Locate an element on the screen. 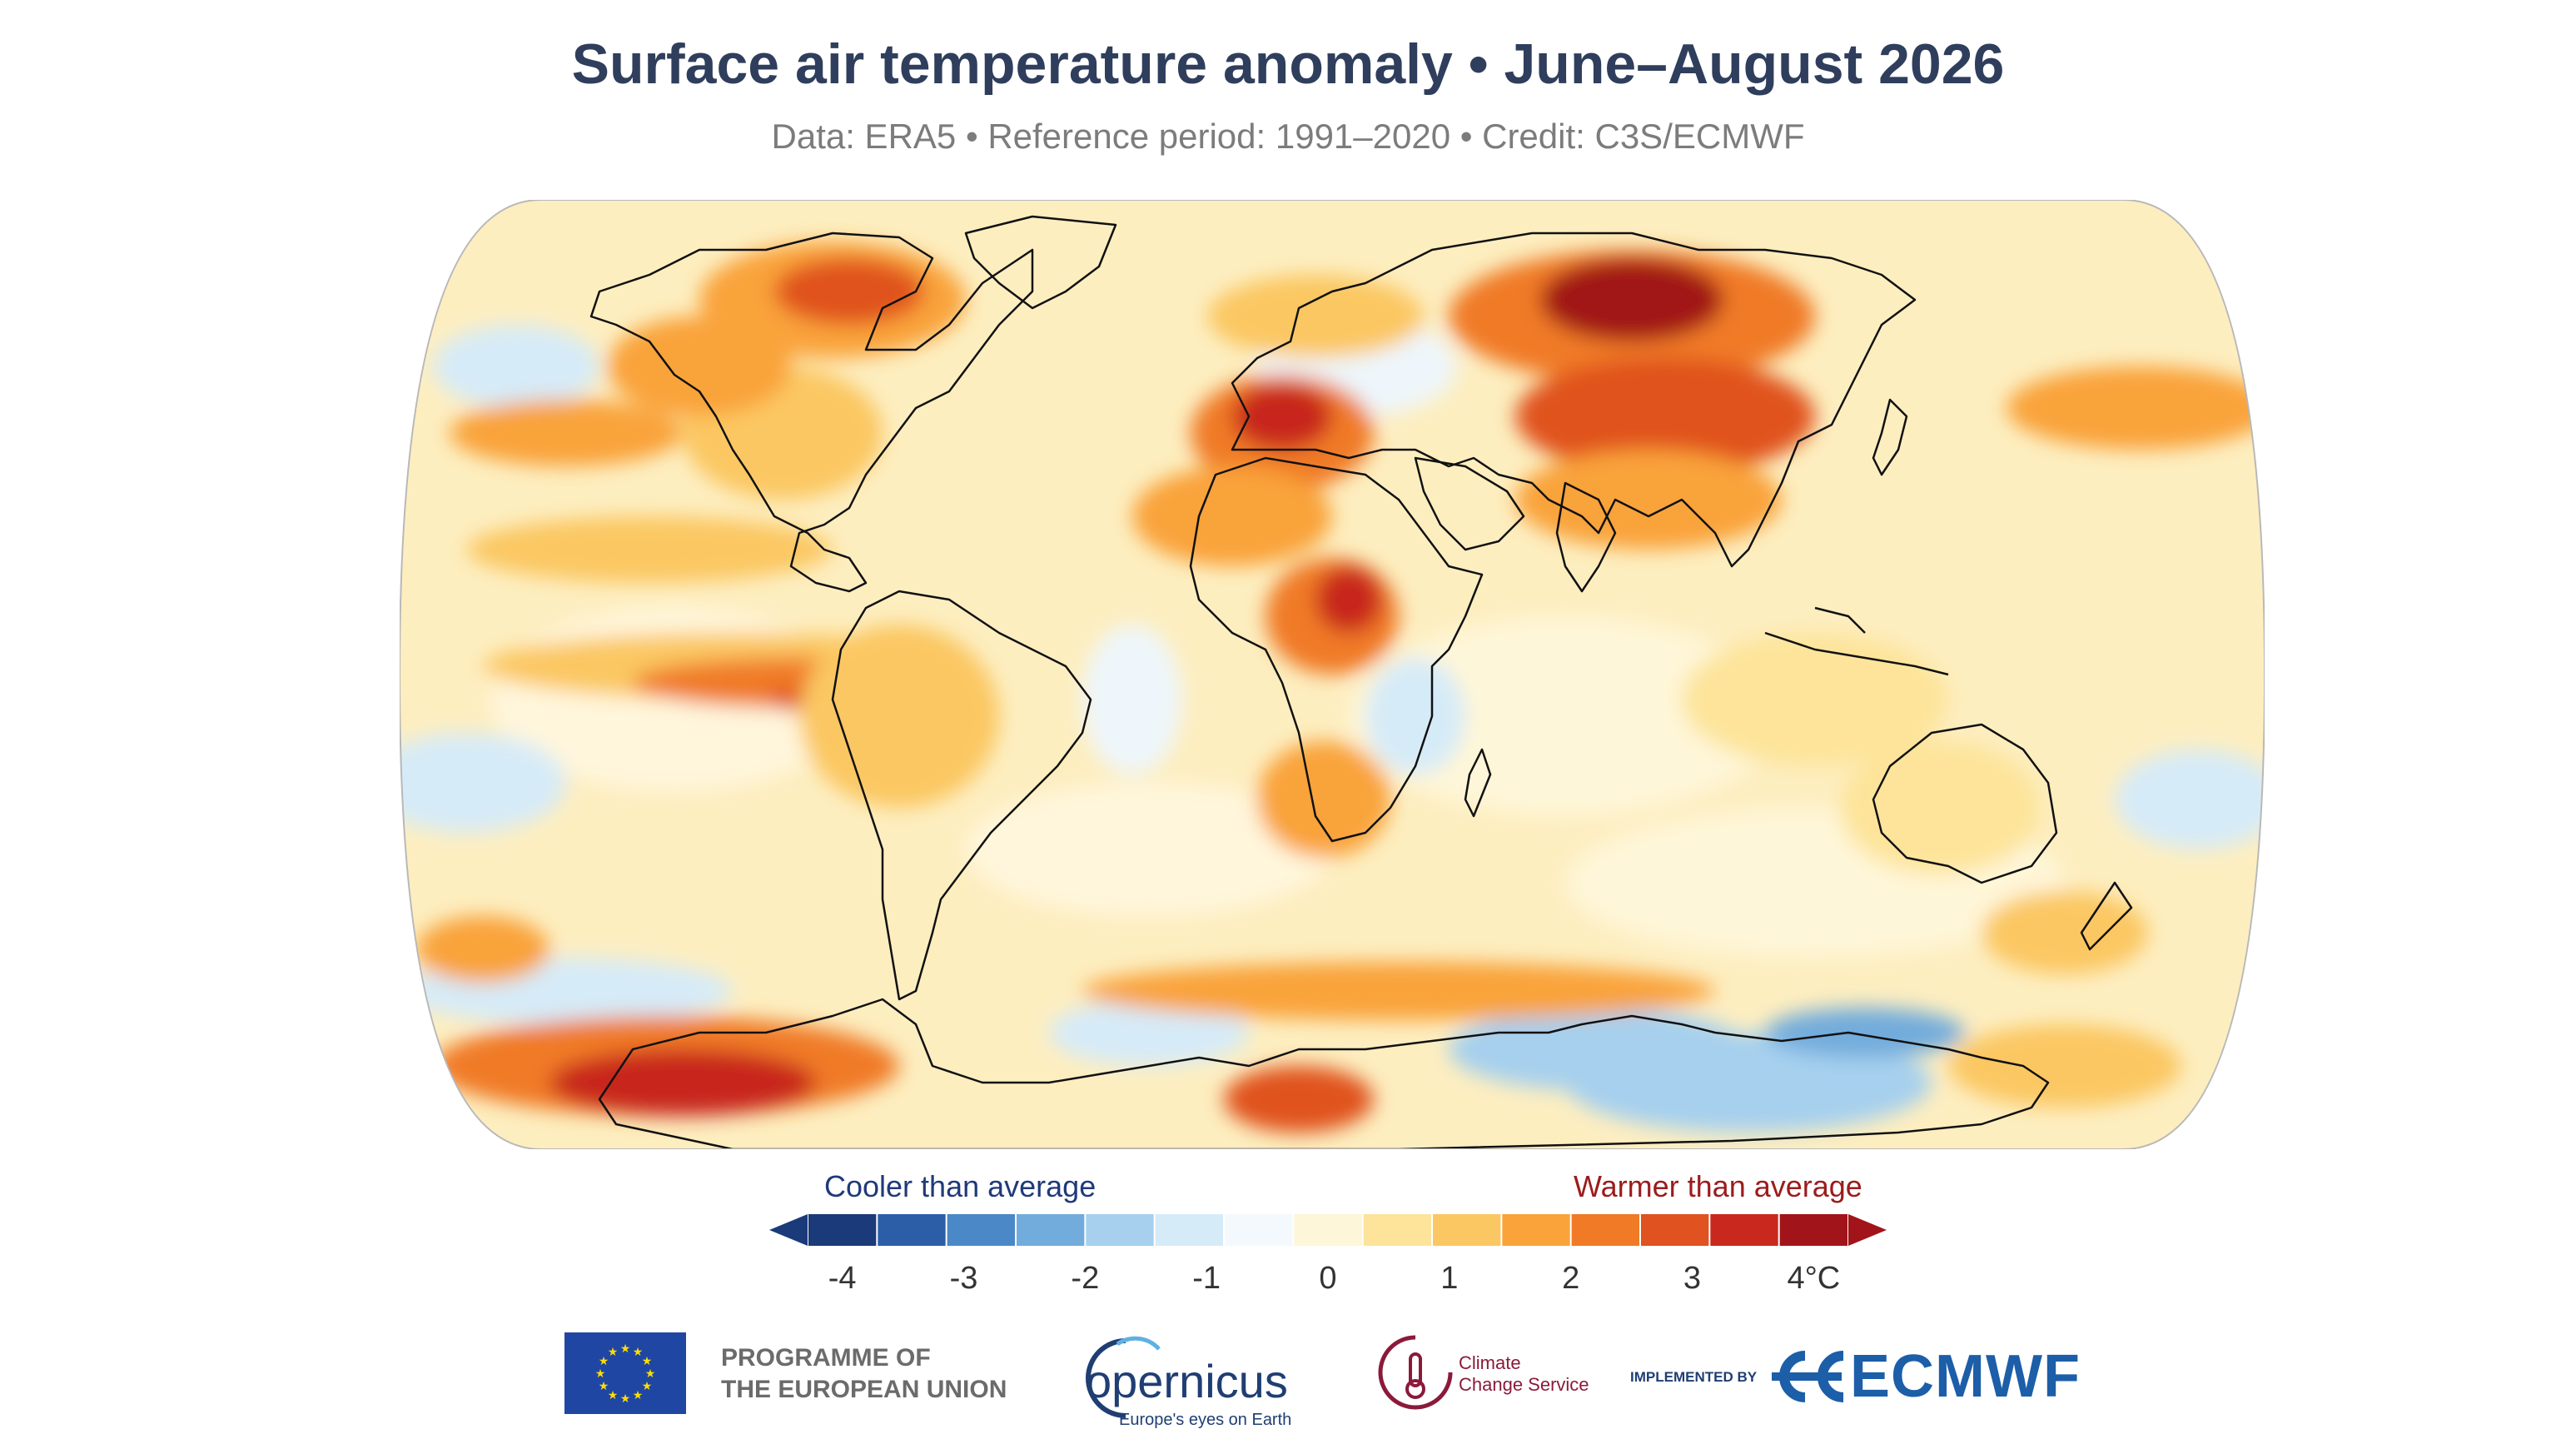 The height and width of the screenshot is (1449, 2576). colorbar is located at coordinates (1328, 1230).